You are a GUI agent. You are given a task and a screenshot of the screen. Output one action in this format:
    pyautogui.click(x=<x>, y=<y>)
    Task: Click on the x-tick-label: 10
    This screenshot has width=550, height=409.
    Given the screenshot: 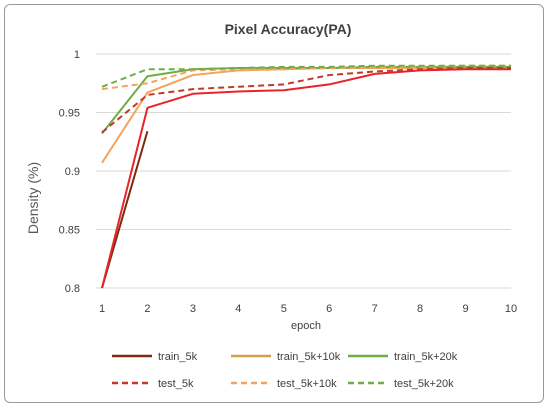 What is the action you would take?
    pyautogui.click(x=511, y=309)
    